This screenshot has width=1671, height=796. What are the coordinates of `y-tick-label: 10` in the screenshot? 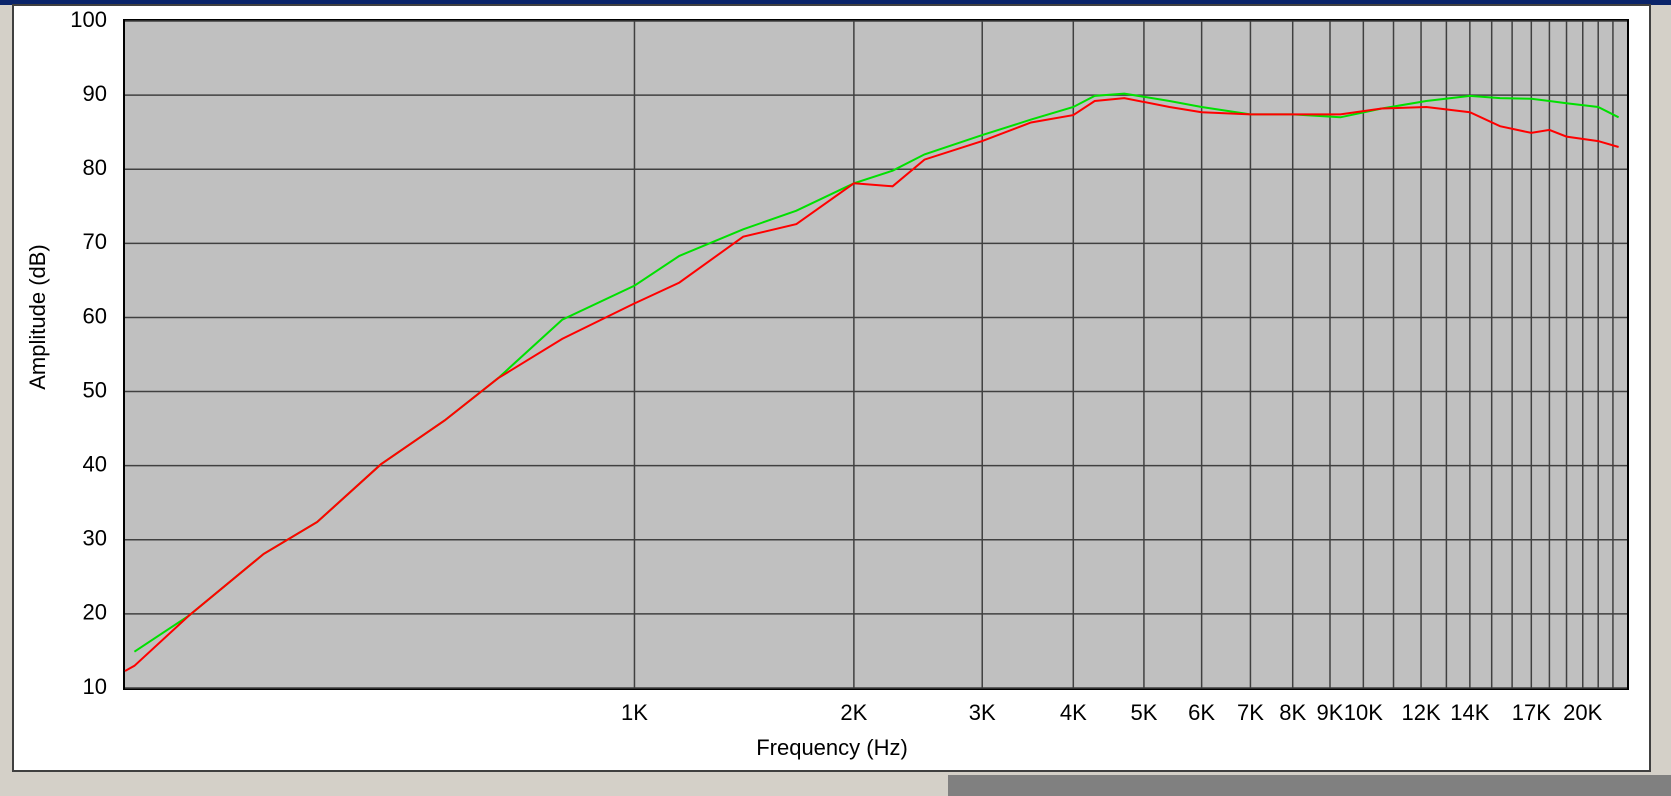 It's located at (95, 686).